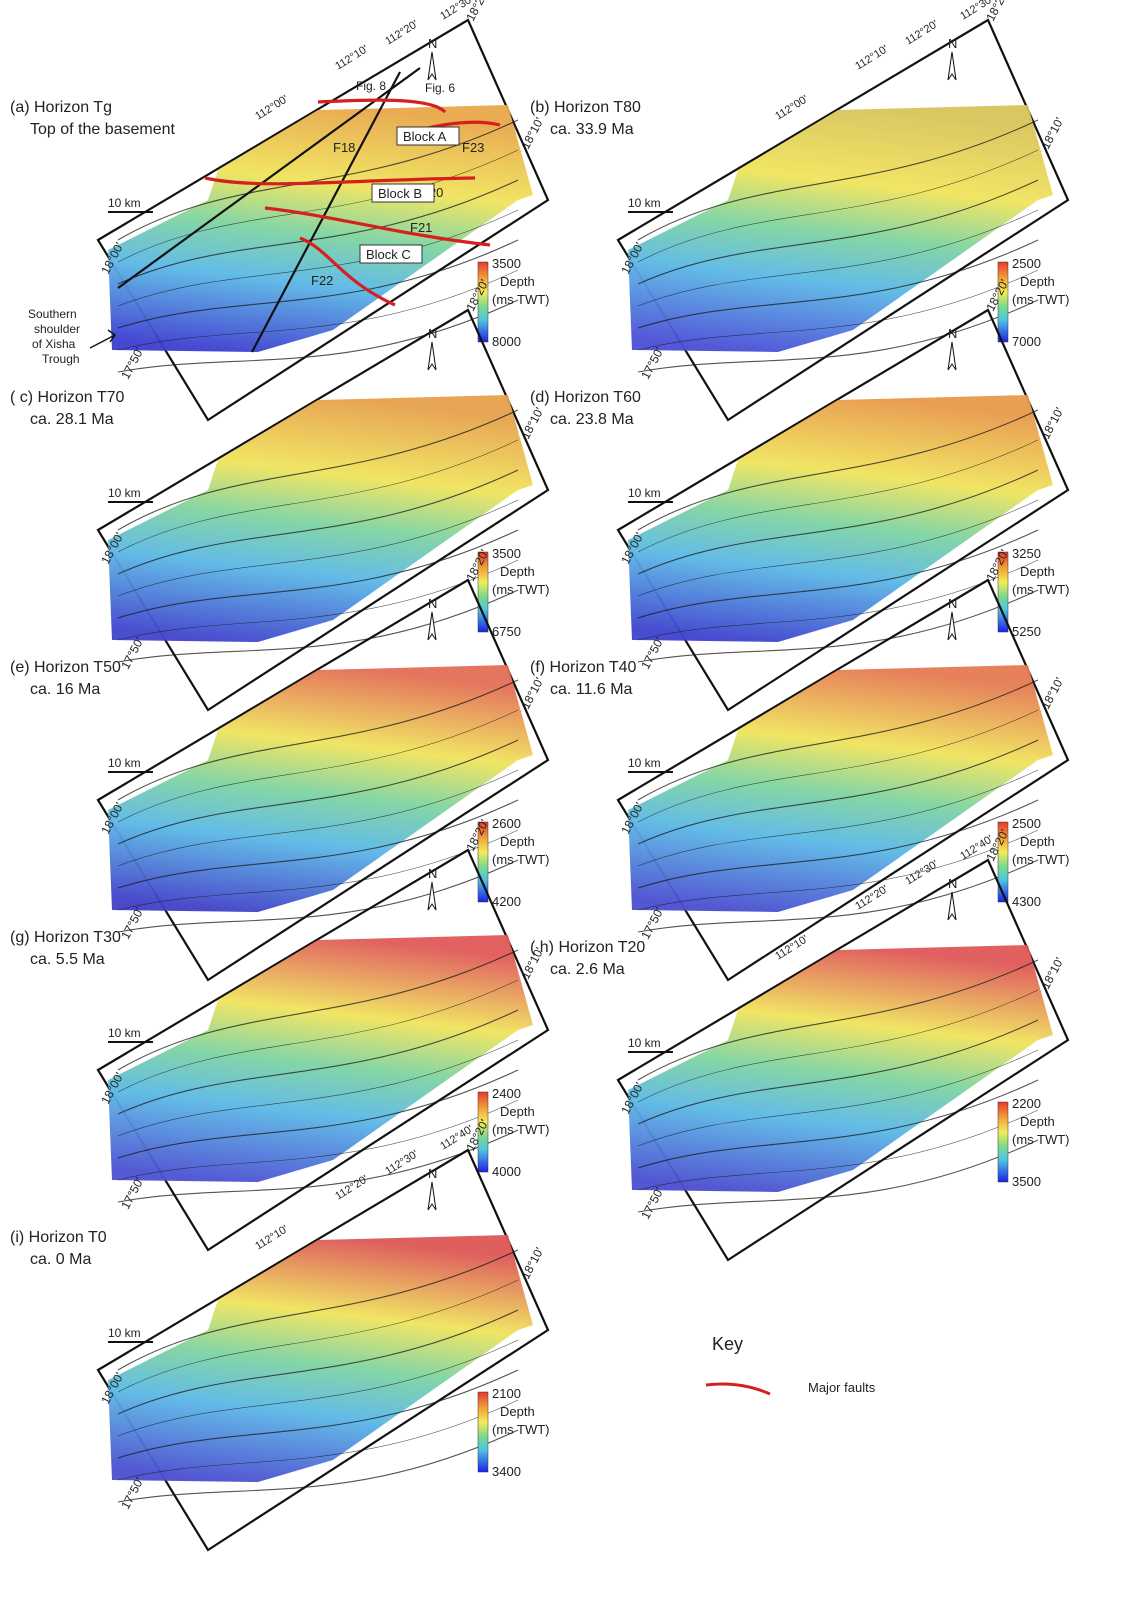  What do you see at coordinates (425, 136) in the screenshot?
I see `block-label: Block A` at bounding box center [425, 136].